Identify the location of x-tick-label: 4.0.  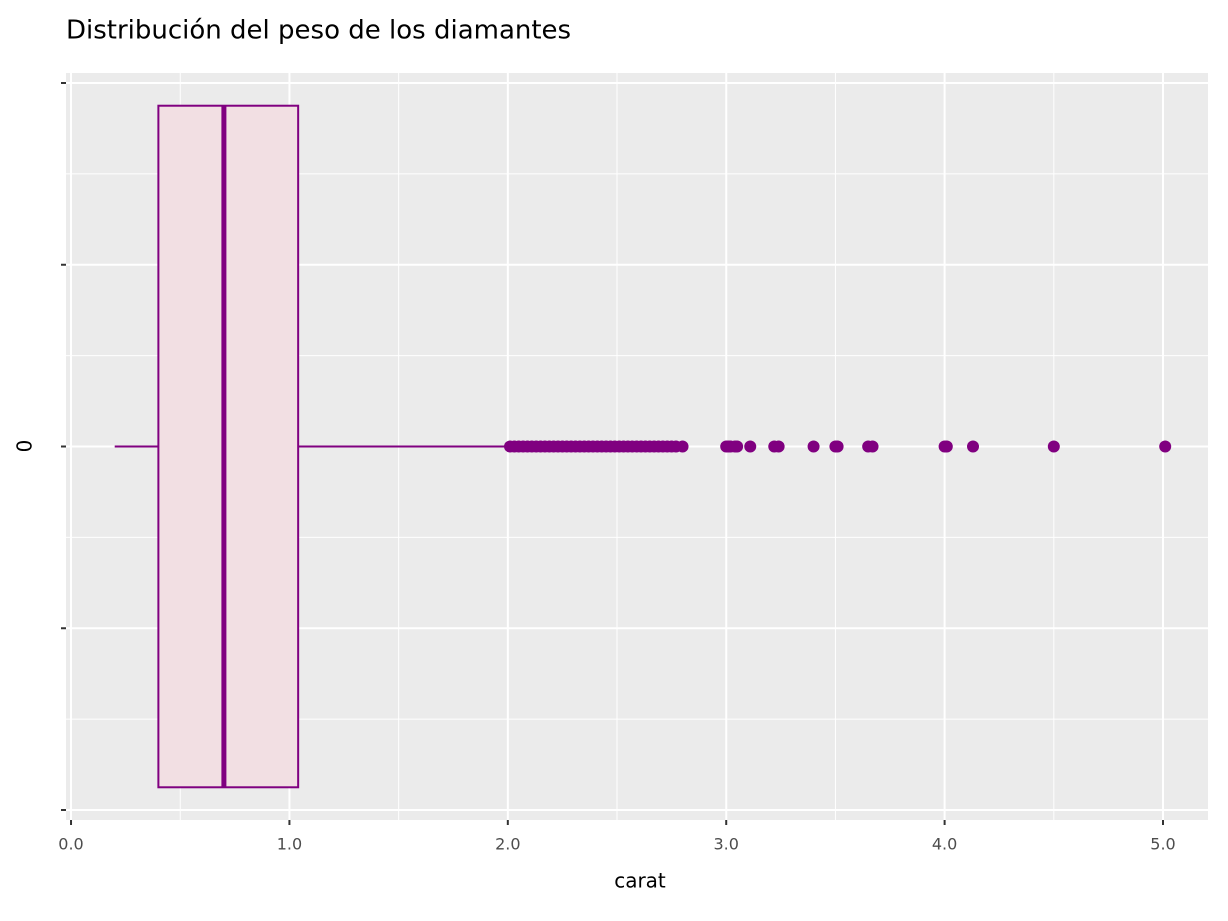
(944, 844).